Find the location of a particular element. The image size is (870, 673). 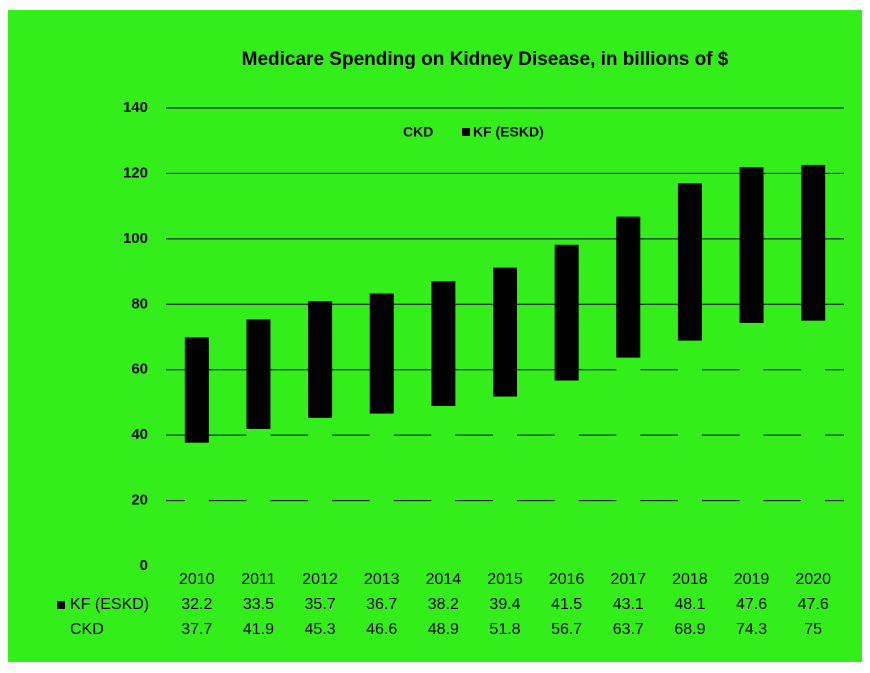

table-cell: 41.9 is located at coordinates (258, 629).